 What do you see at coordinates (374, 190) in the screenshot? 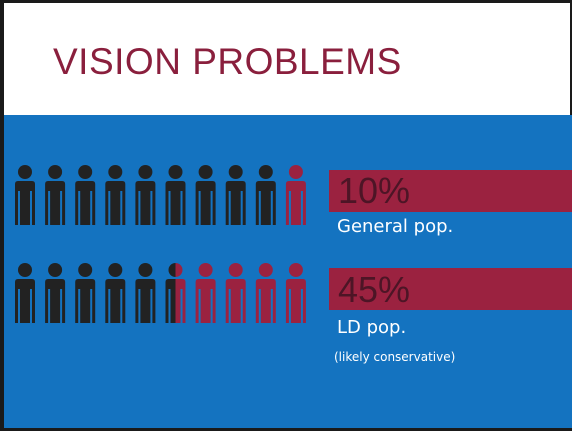
I see `stat-percent: 10%` at bounding box center [374, 190].